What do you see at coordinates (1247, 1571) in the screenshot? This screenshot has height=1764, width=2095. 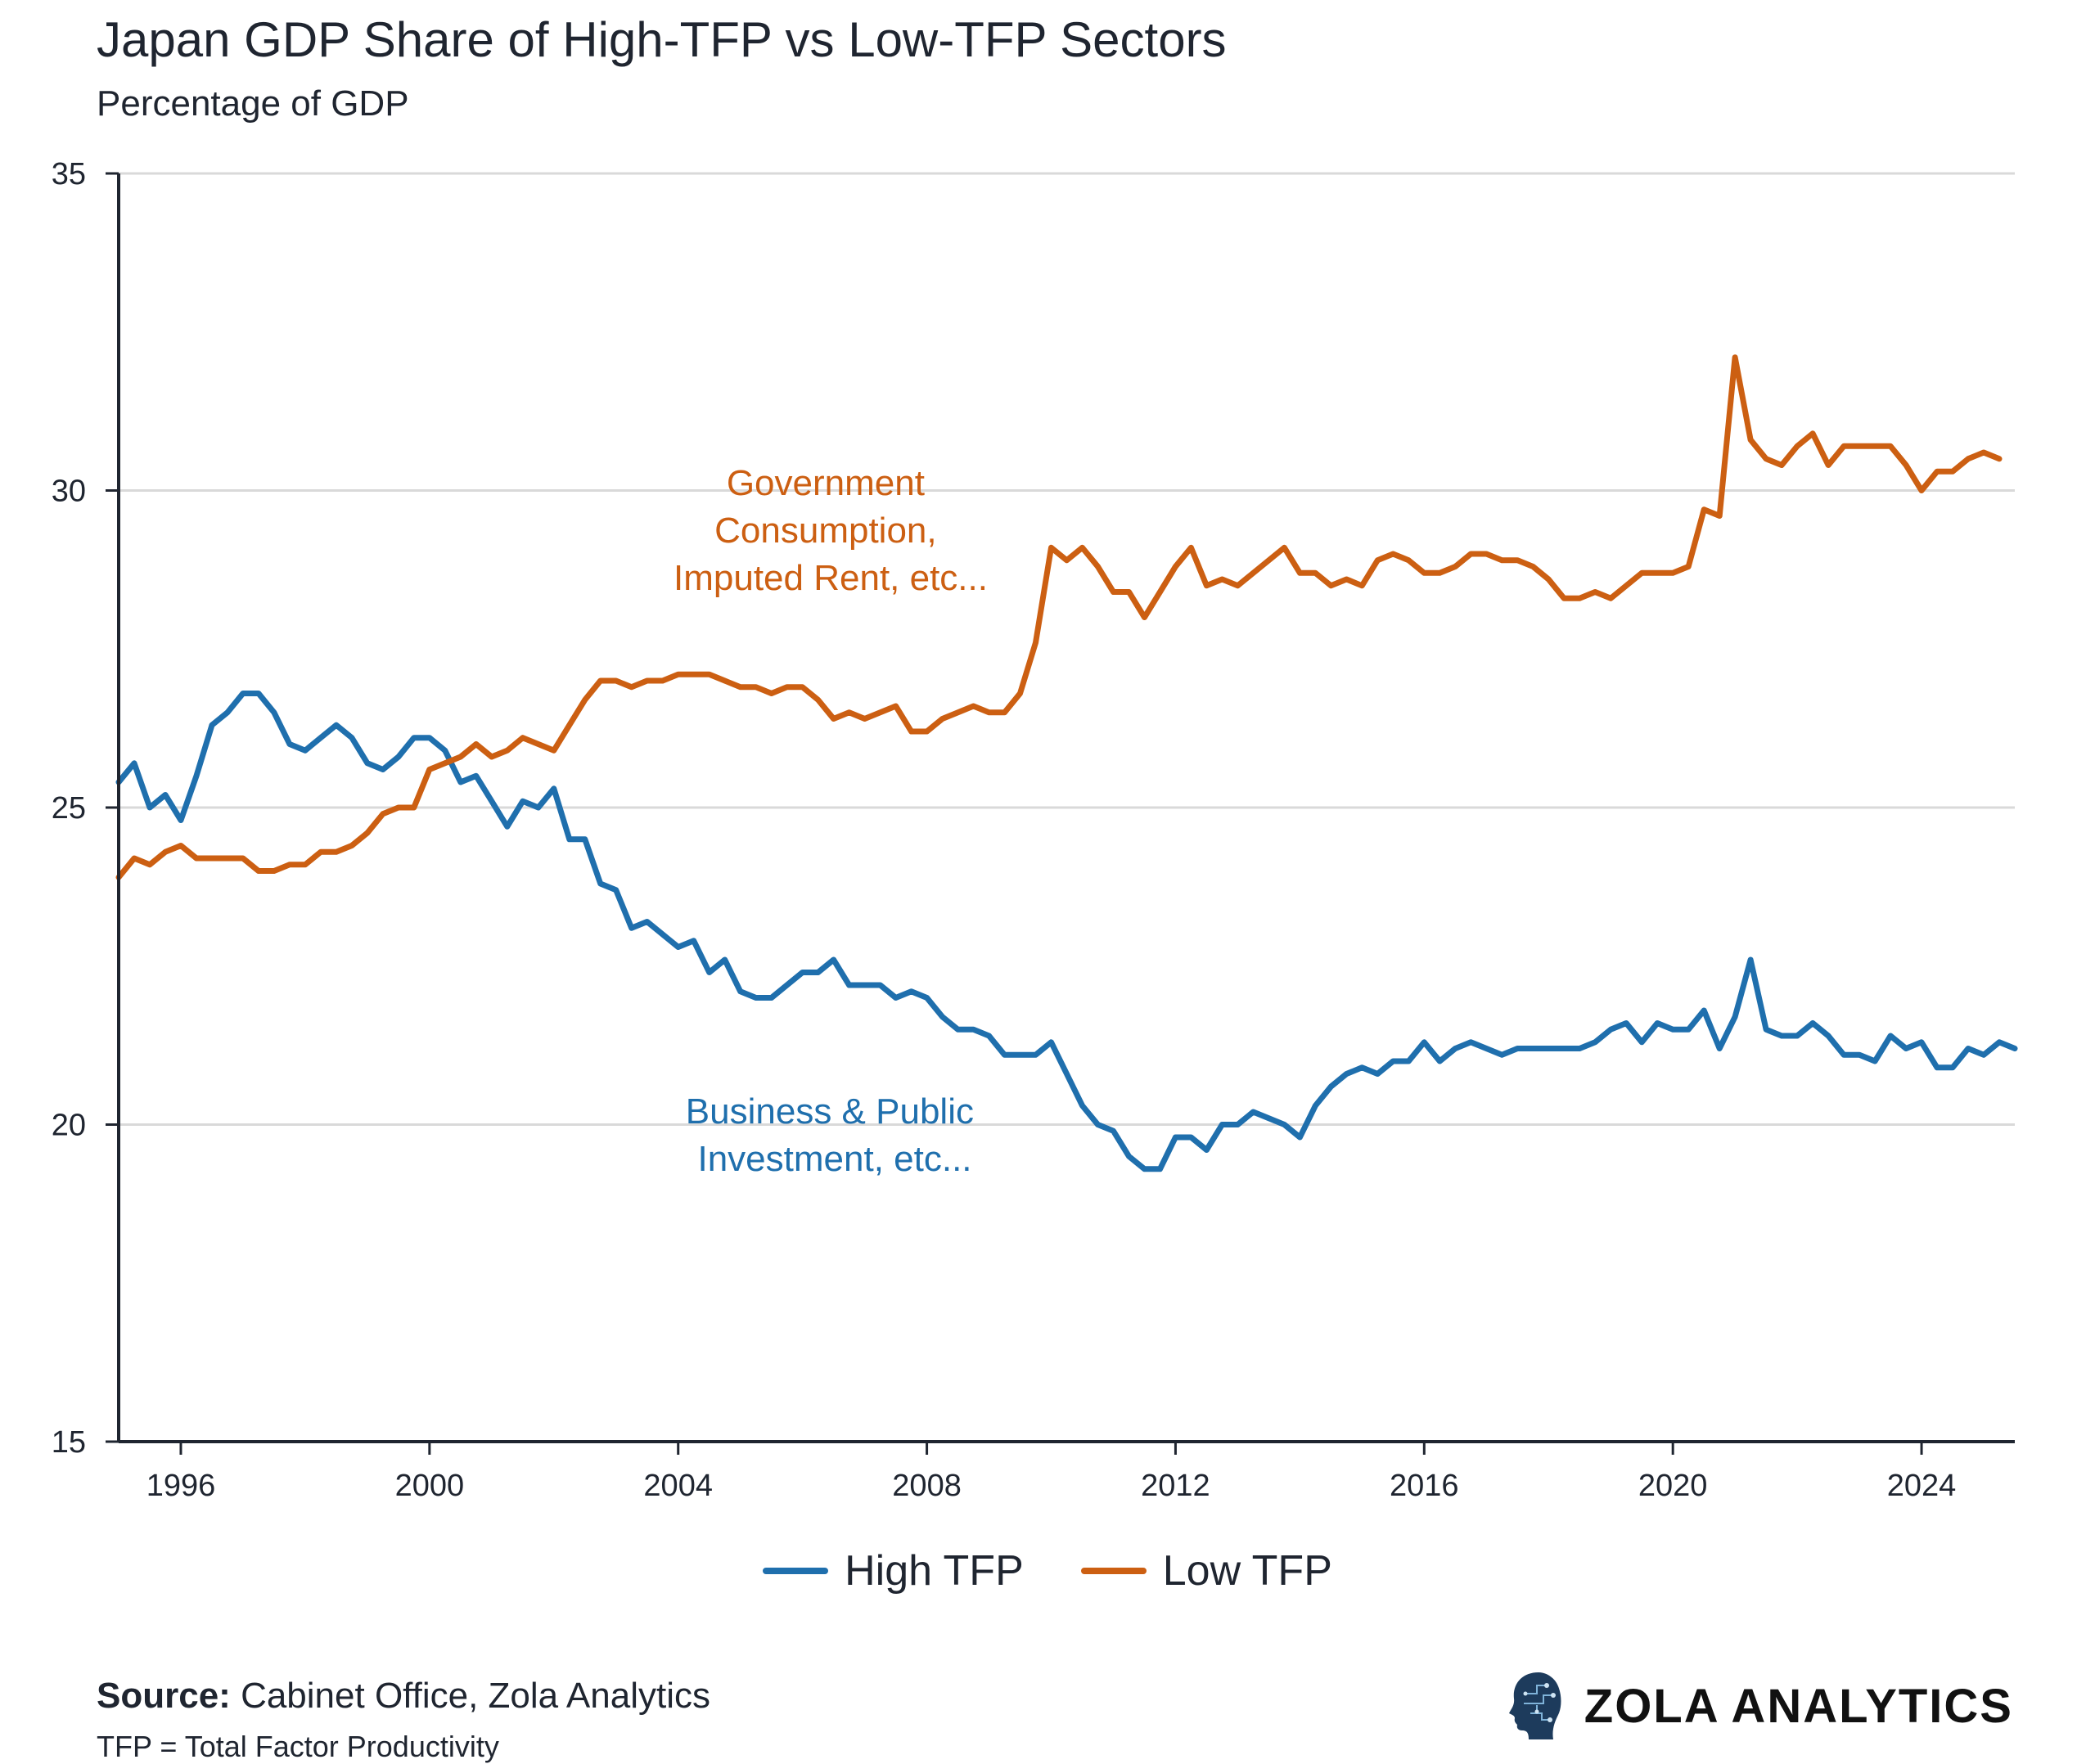 I see `legend-label-low-tfp: Low TFP` at bounding box center [1247, 1571].